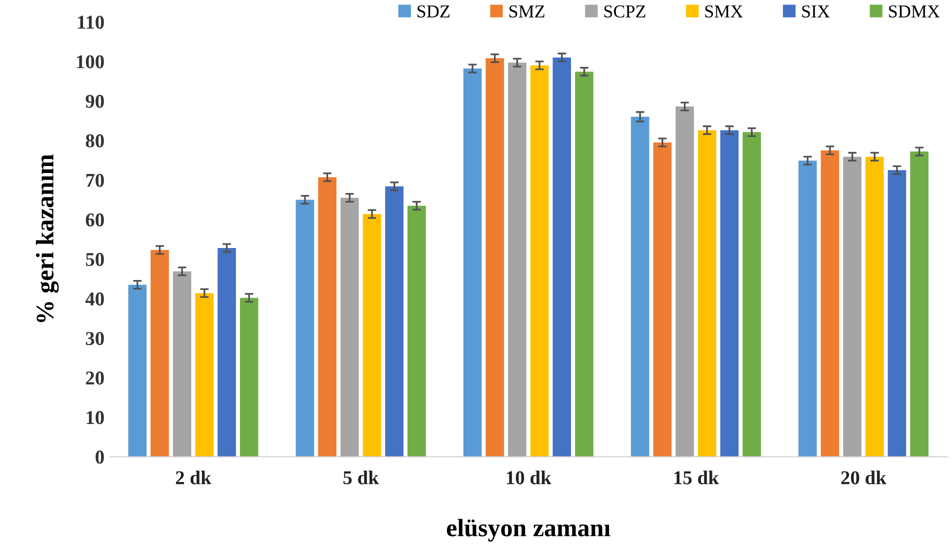 The width and height of the screenshot is (952, 547). Describe the element at coordinates (95, 101) in the screenshot. I see `y-tick-label: 90` at that location.